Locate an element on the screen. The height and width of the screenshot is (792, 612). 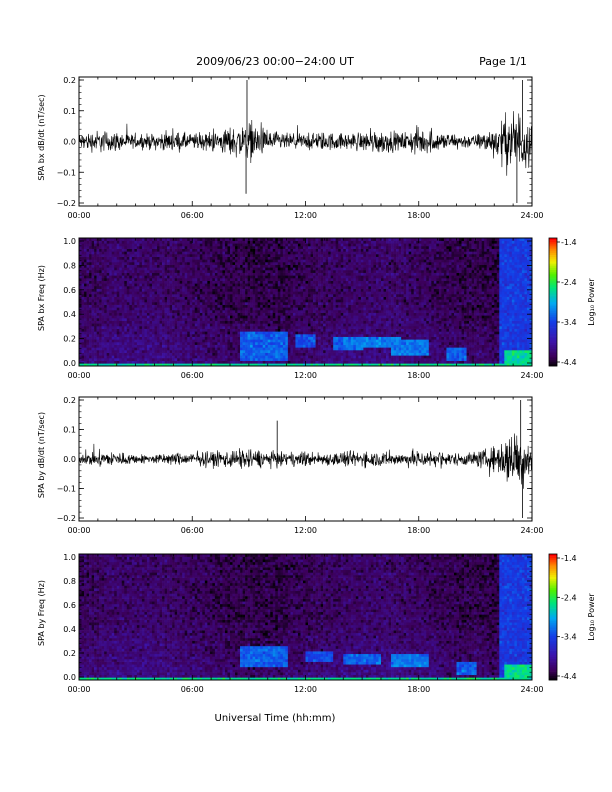
x-tick-label: 06:00 is located at coordinates (192, 215).